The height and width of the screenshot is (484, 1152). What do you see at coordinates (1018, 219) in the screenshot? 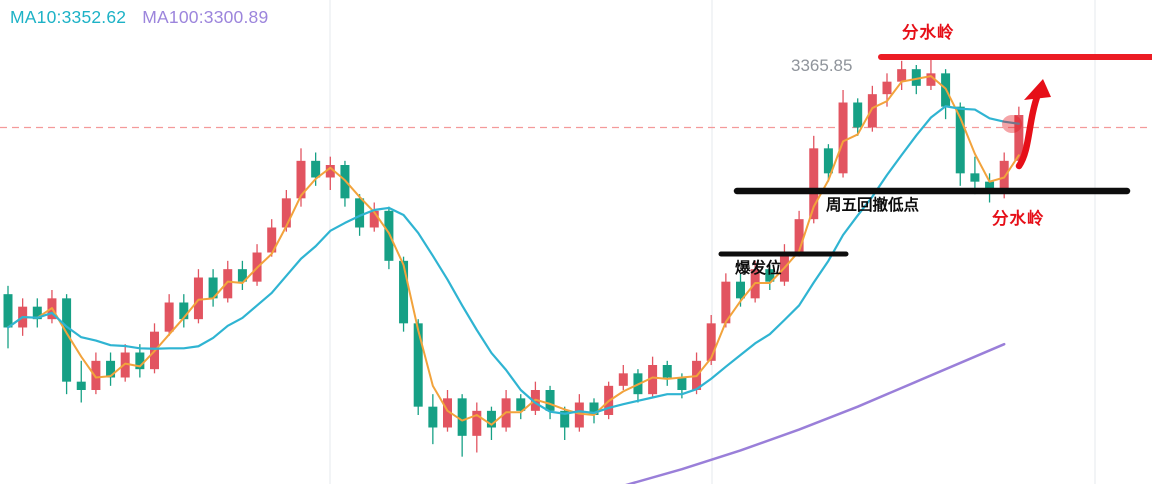
I see `annotation-watershed-right: 分水岭` at bounding box center [1018, 219].